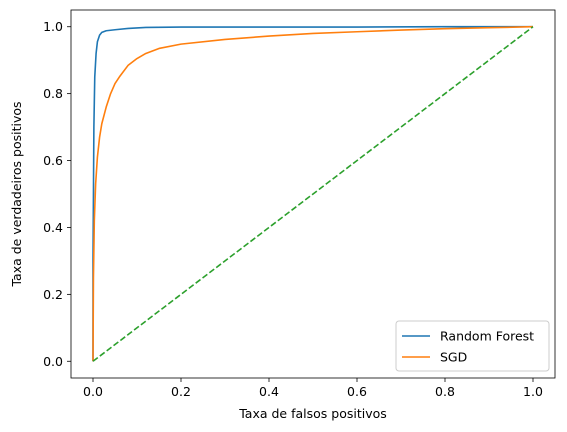 The width and height of the screenshot is (567, 432). I want to click on y-tick-label: 0.4, so click(53, 227).